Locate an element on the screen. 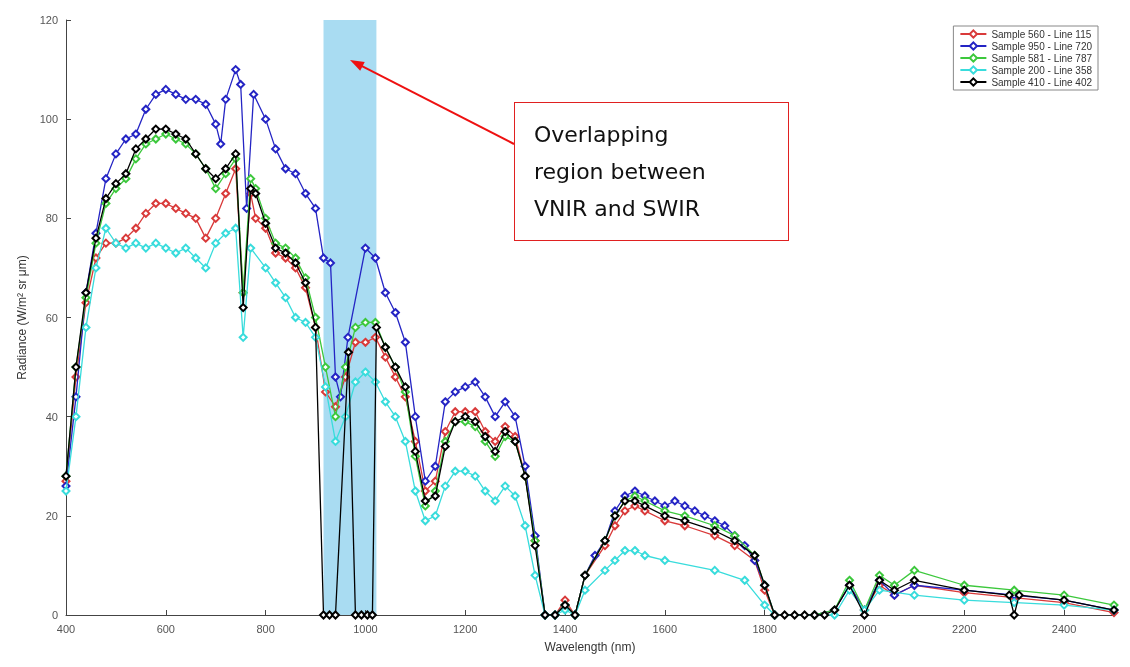 The image size is (1130, 667). y-tick-label: 40 is located at coordinates (51, 416).